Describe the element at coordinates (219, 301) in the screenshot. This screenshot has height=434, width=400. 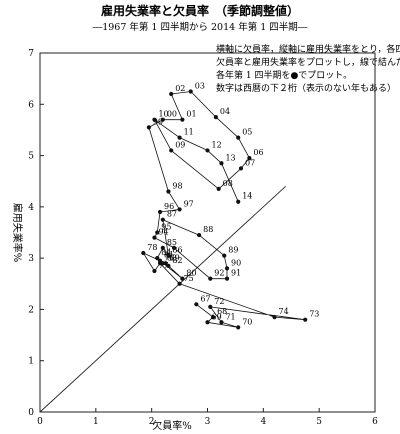
I see `data-label: 72` at that location.